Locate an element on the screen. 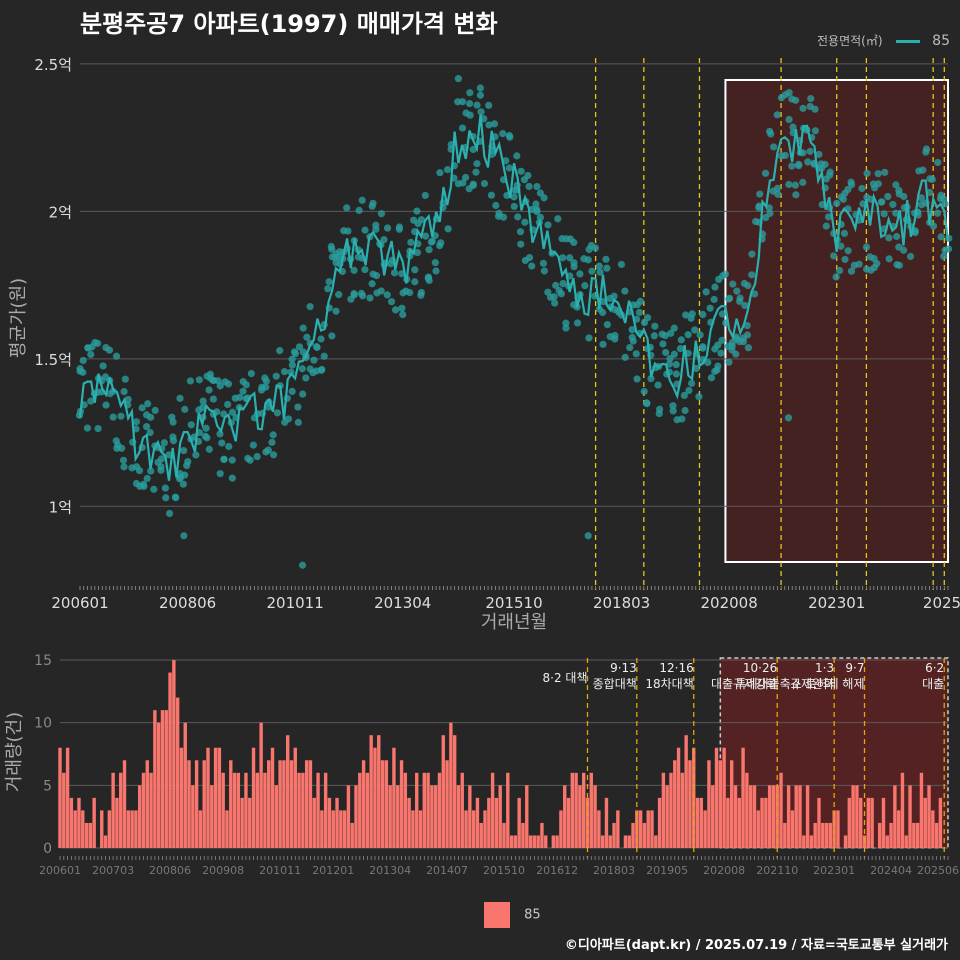 Image resolution: width=960 pixels, height=960 pixels. policy-annotation: 규제완화 is located at coordinates (812, 684).